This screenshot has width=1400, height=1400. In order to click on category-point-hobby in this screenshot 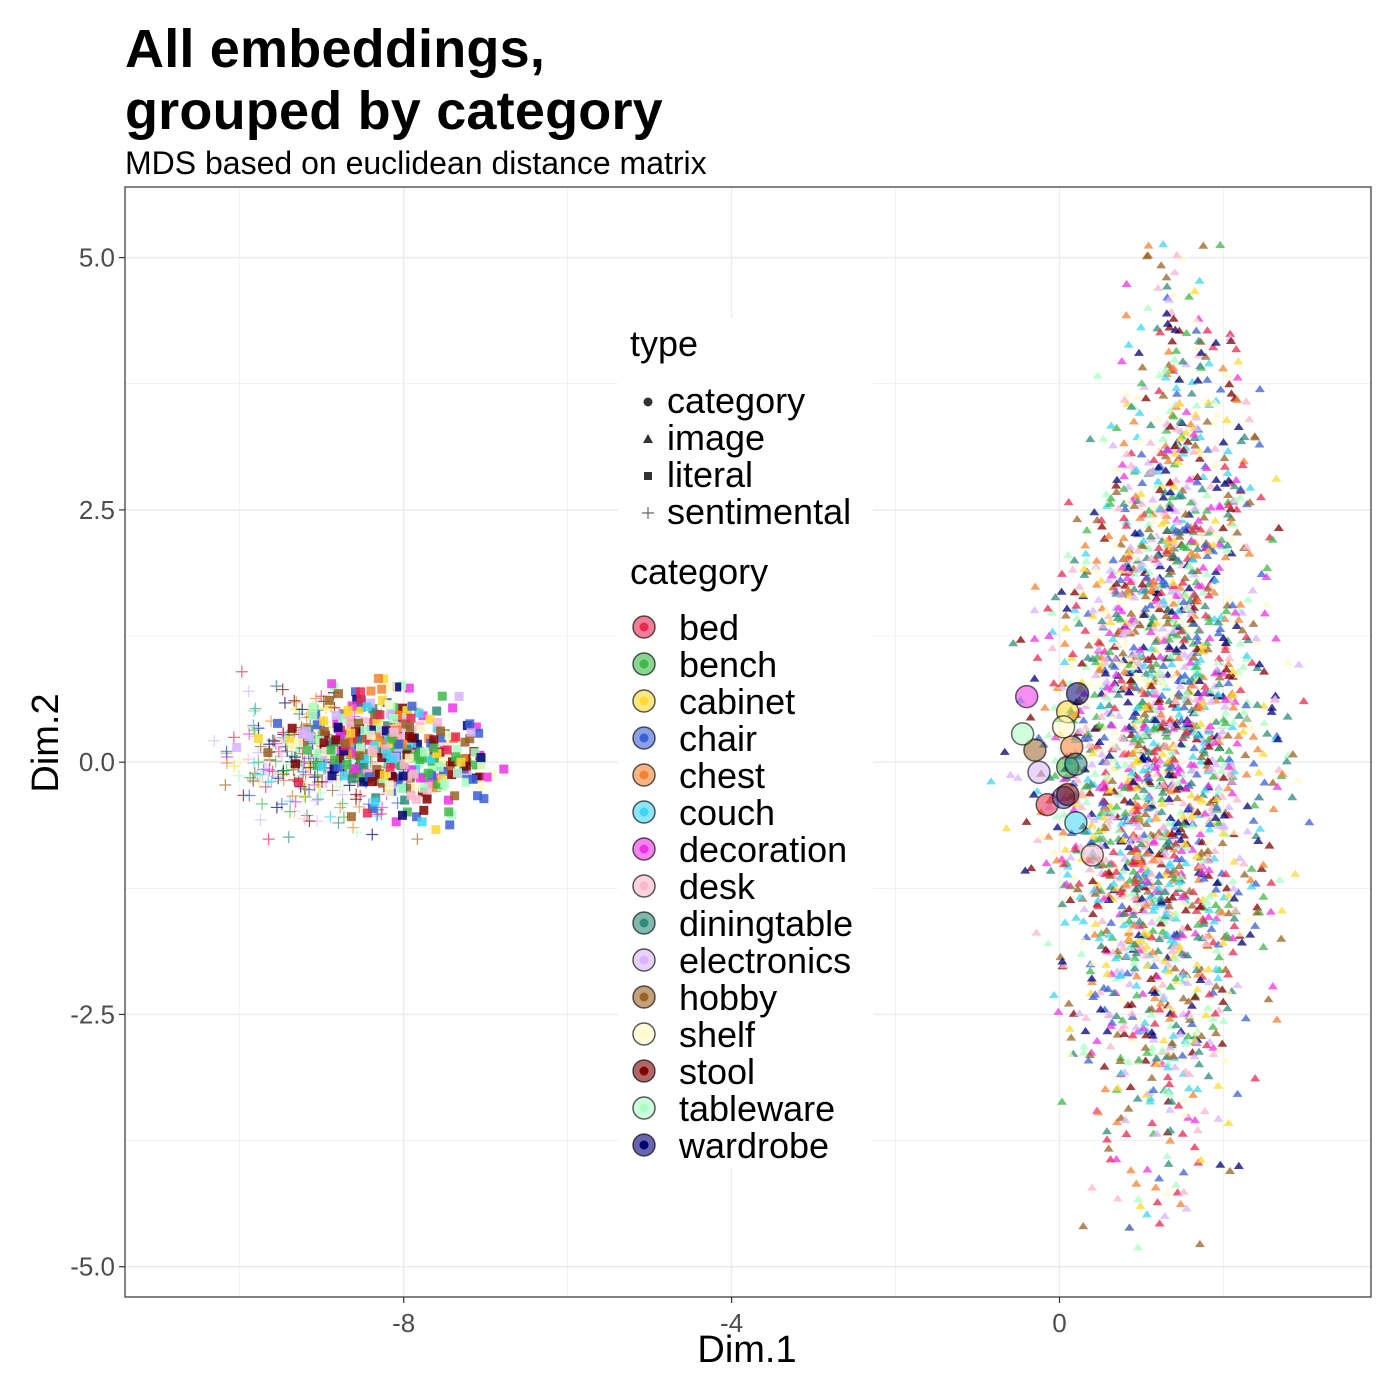, I will do `click(1035, 750)`.